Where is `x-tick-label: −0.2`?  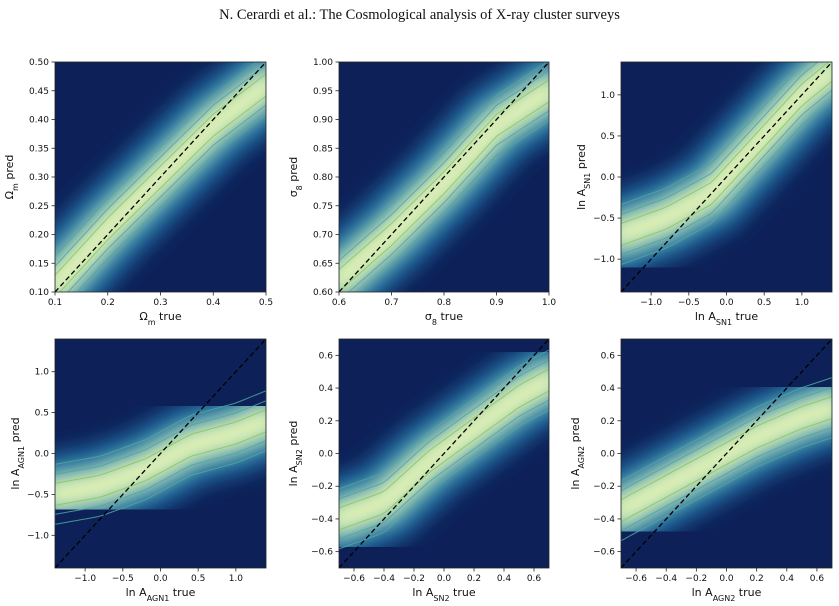
x-tick-label: −0.2 is located at coordinates (414, 579).